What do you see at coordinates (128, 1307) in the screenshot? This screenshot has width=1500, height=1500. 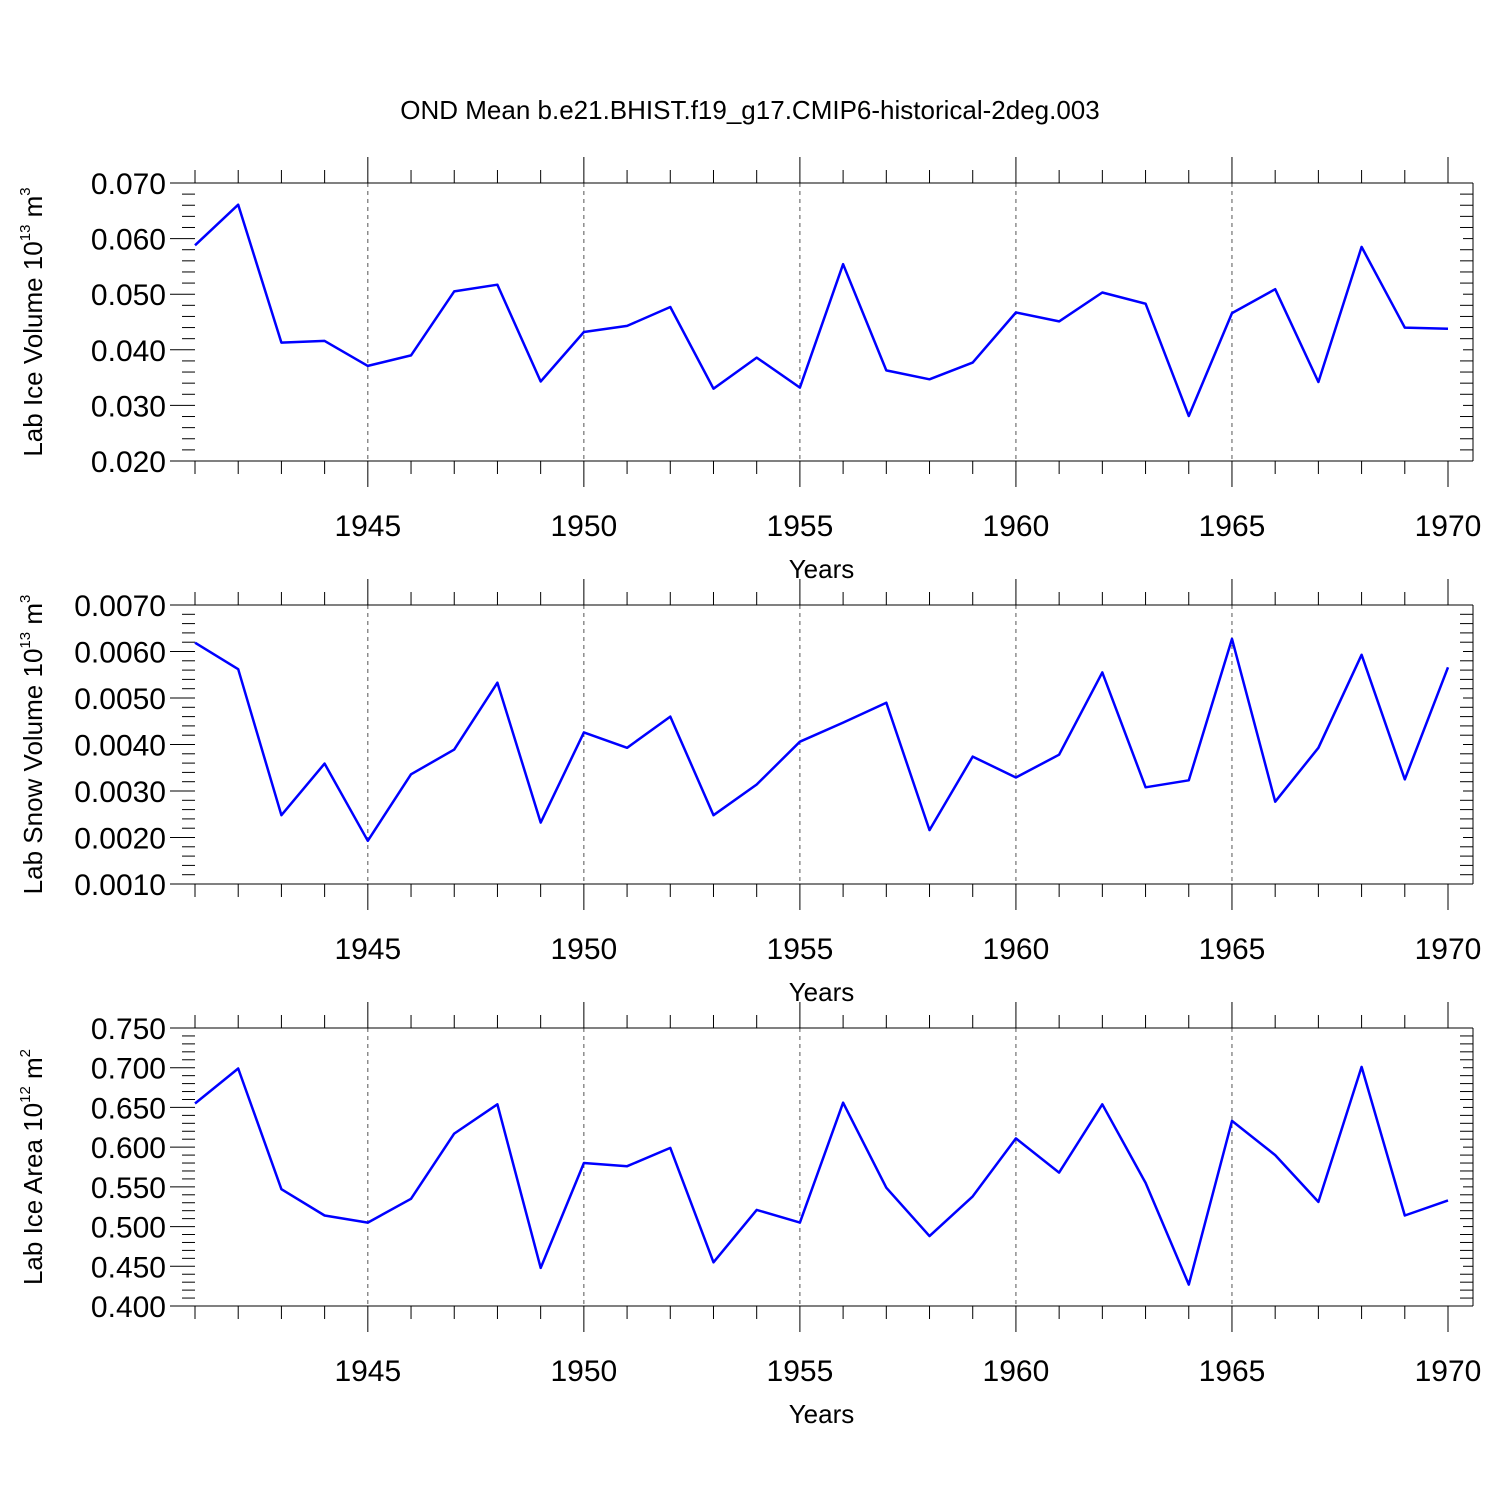 I see `y-tick-label: 0.400` at bounding box center [128, 1307].